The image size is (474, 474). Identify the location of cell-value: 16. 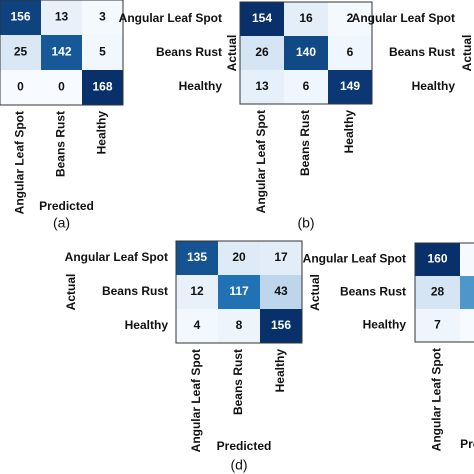
(306, 18).